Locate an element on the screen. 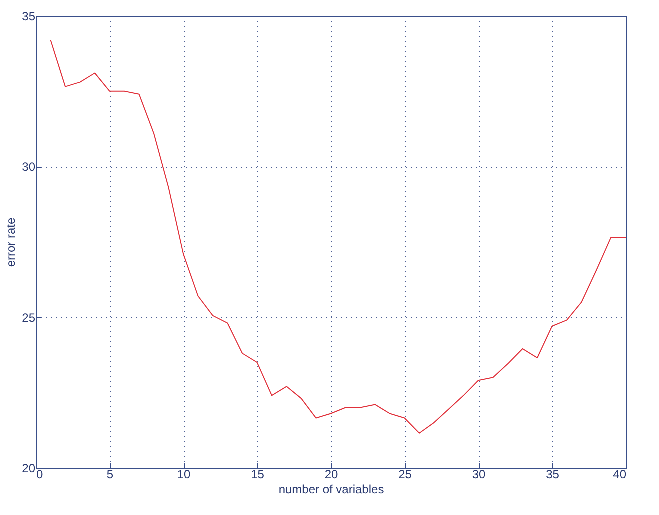  y-tick-label: 35 is located at coordinates (29, 17).